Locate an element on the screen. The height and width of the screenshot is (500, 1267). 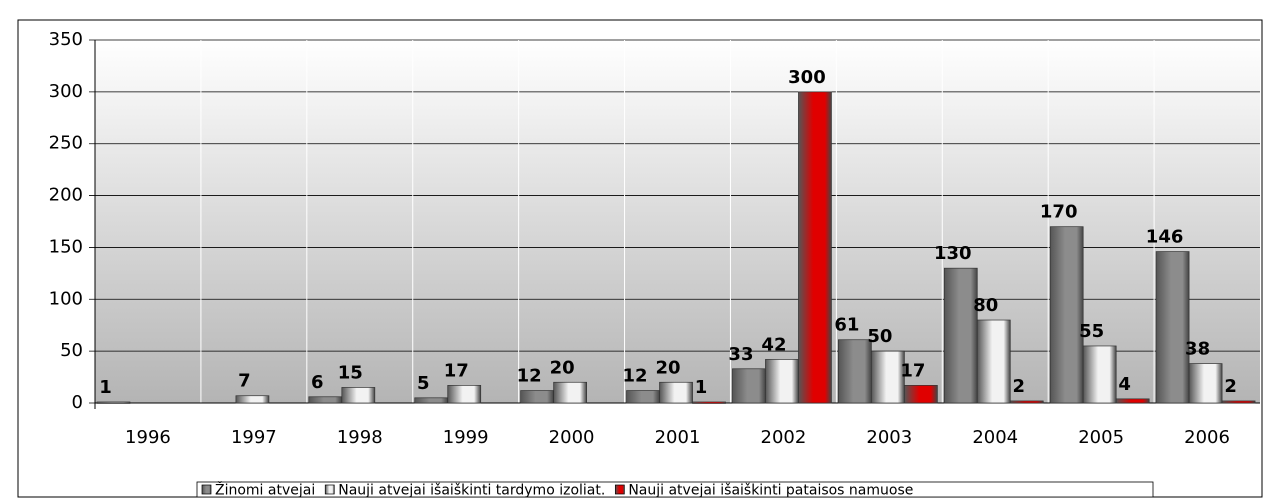
x-tick-label: 2005 is located at coordinates (1101, 437).